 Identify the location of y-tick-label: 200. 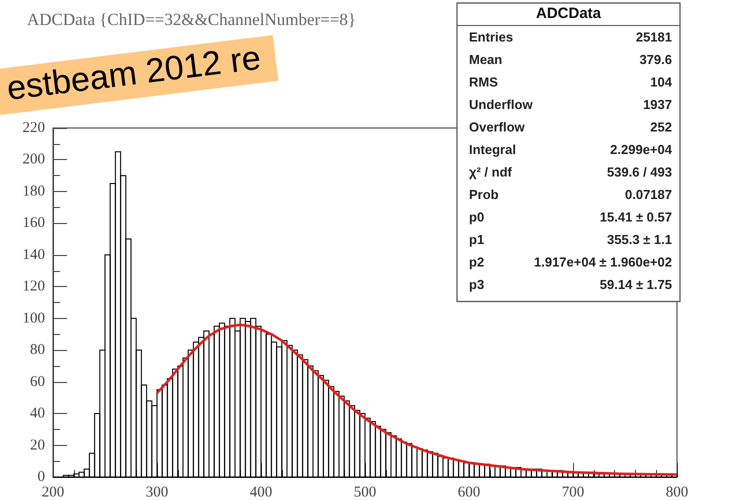
(33, 160).